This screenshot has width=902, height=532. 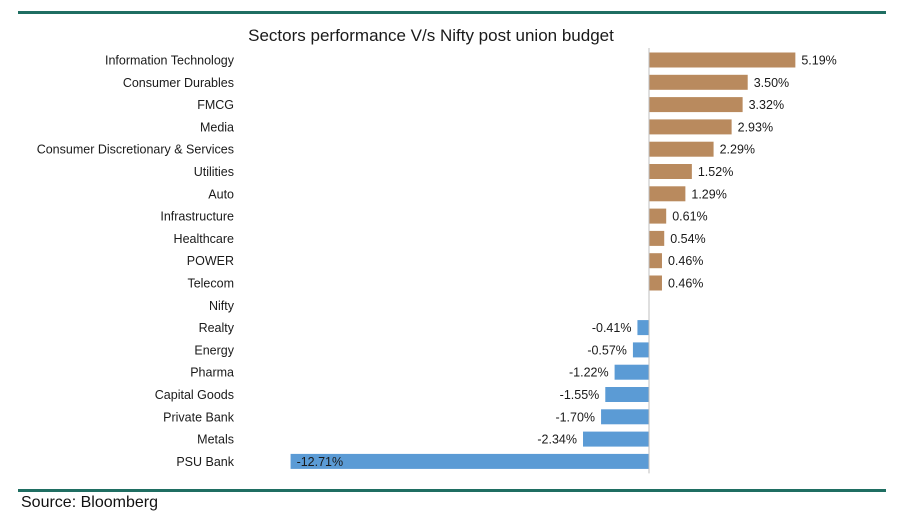 What do you see at coordinates (616, 439) in the screenshot?
I see `bar-metals` at bounding box center [616, 439].